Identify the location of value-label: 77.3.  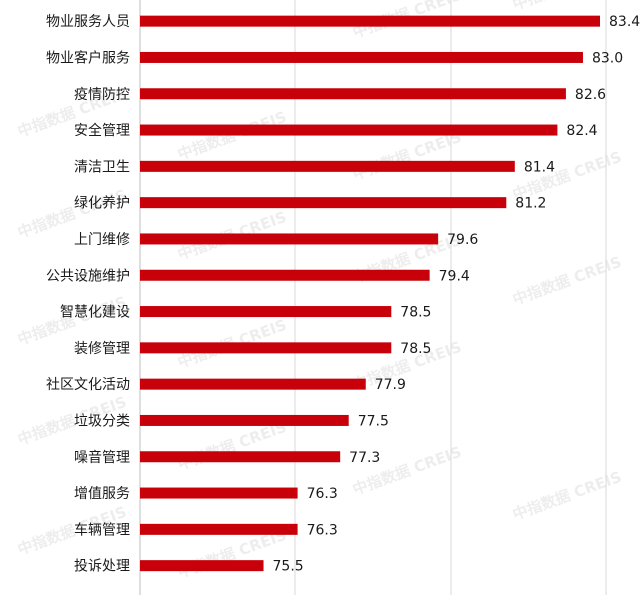
(364, 458).